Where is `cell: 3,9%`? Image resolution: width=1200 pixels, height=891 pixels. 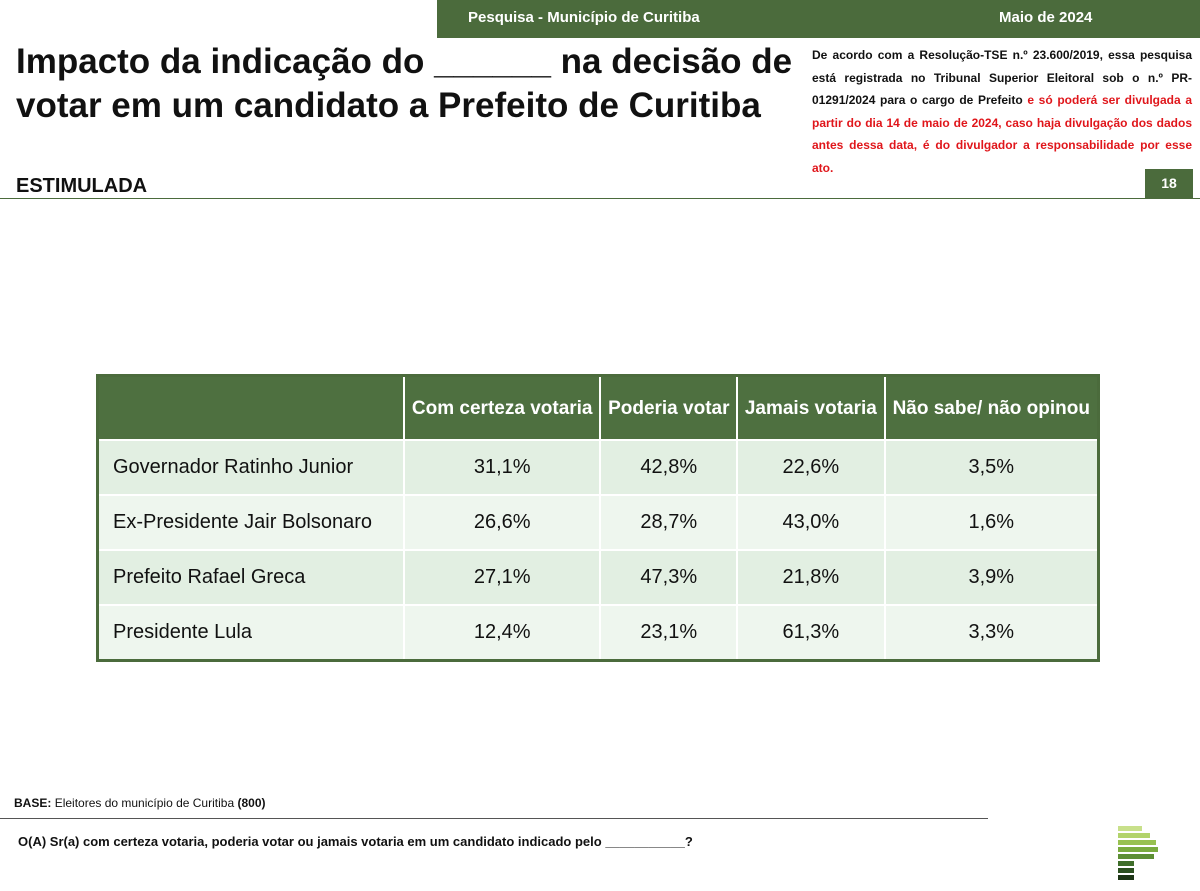
cell: 3,9% is located at coordinates (991, 577).